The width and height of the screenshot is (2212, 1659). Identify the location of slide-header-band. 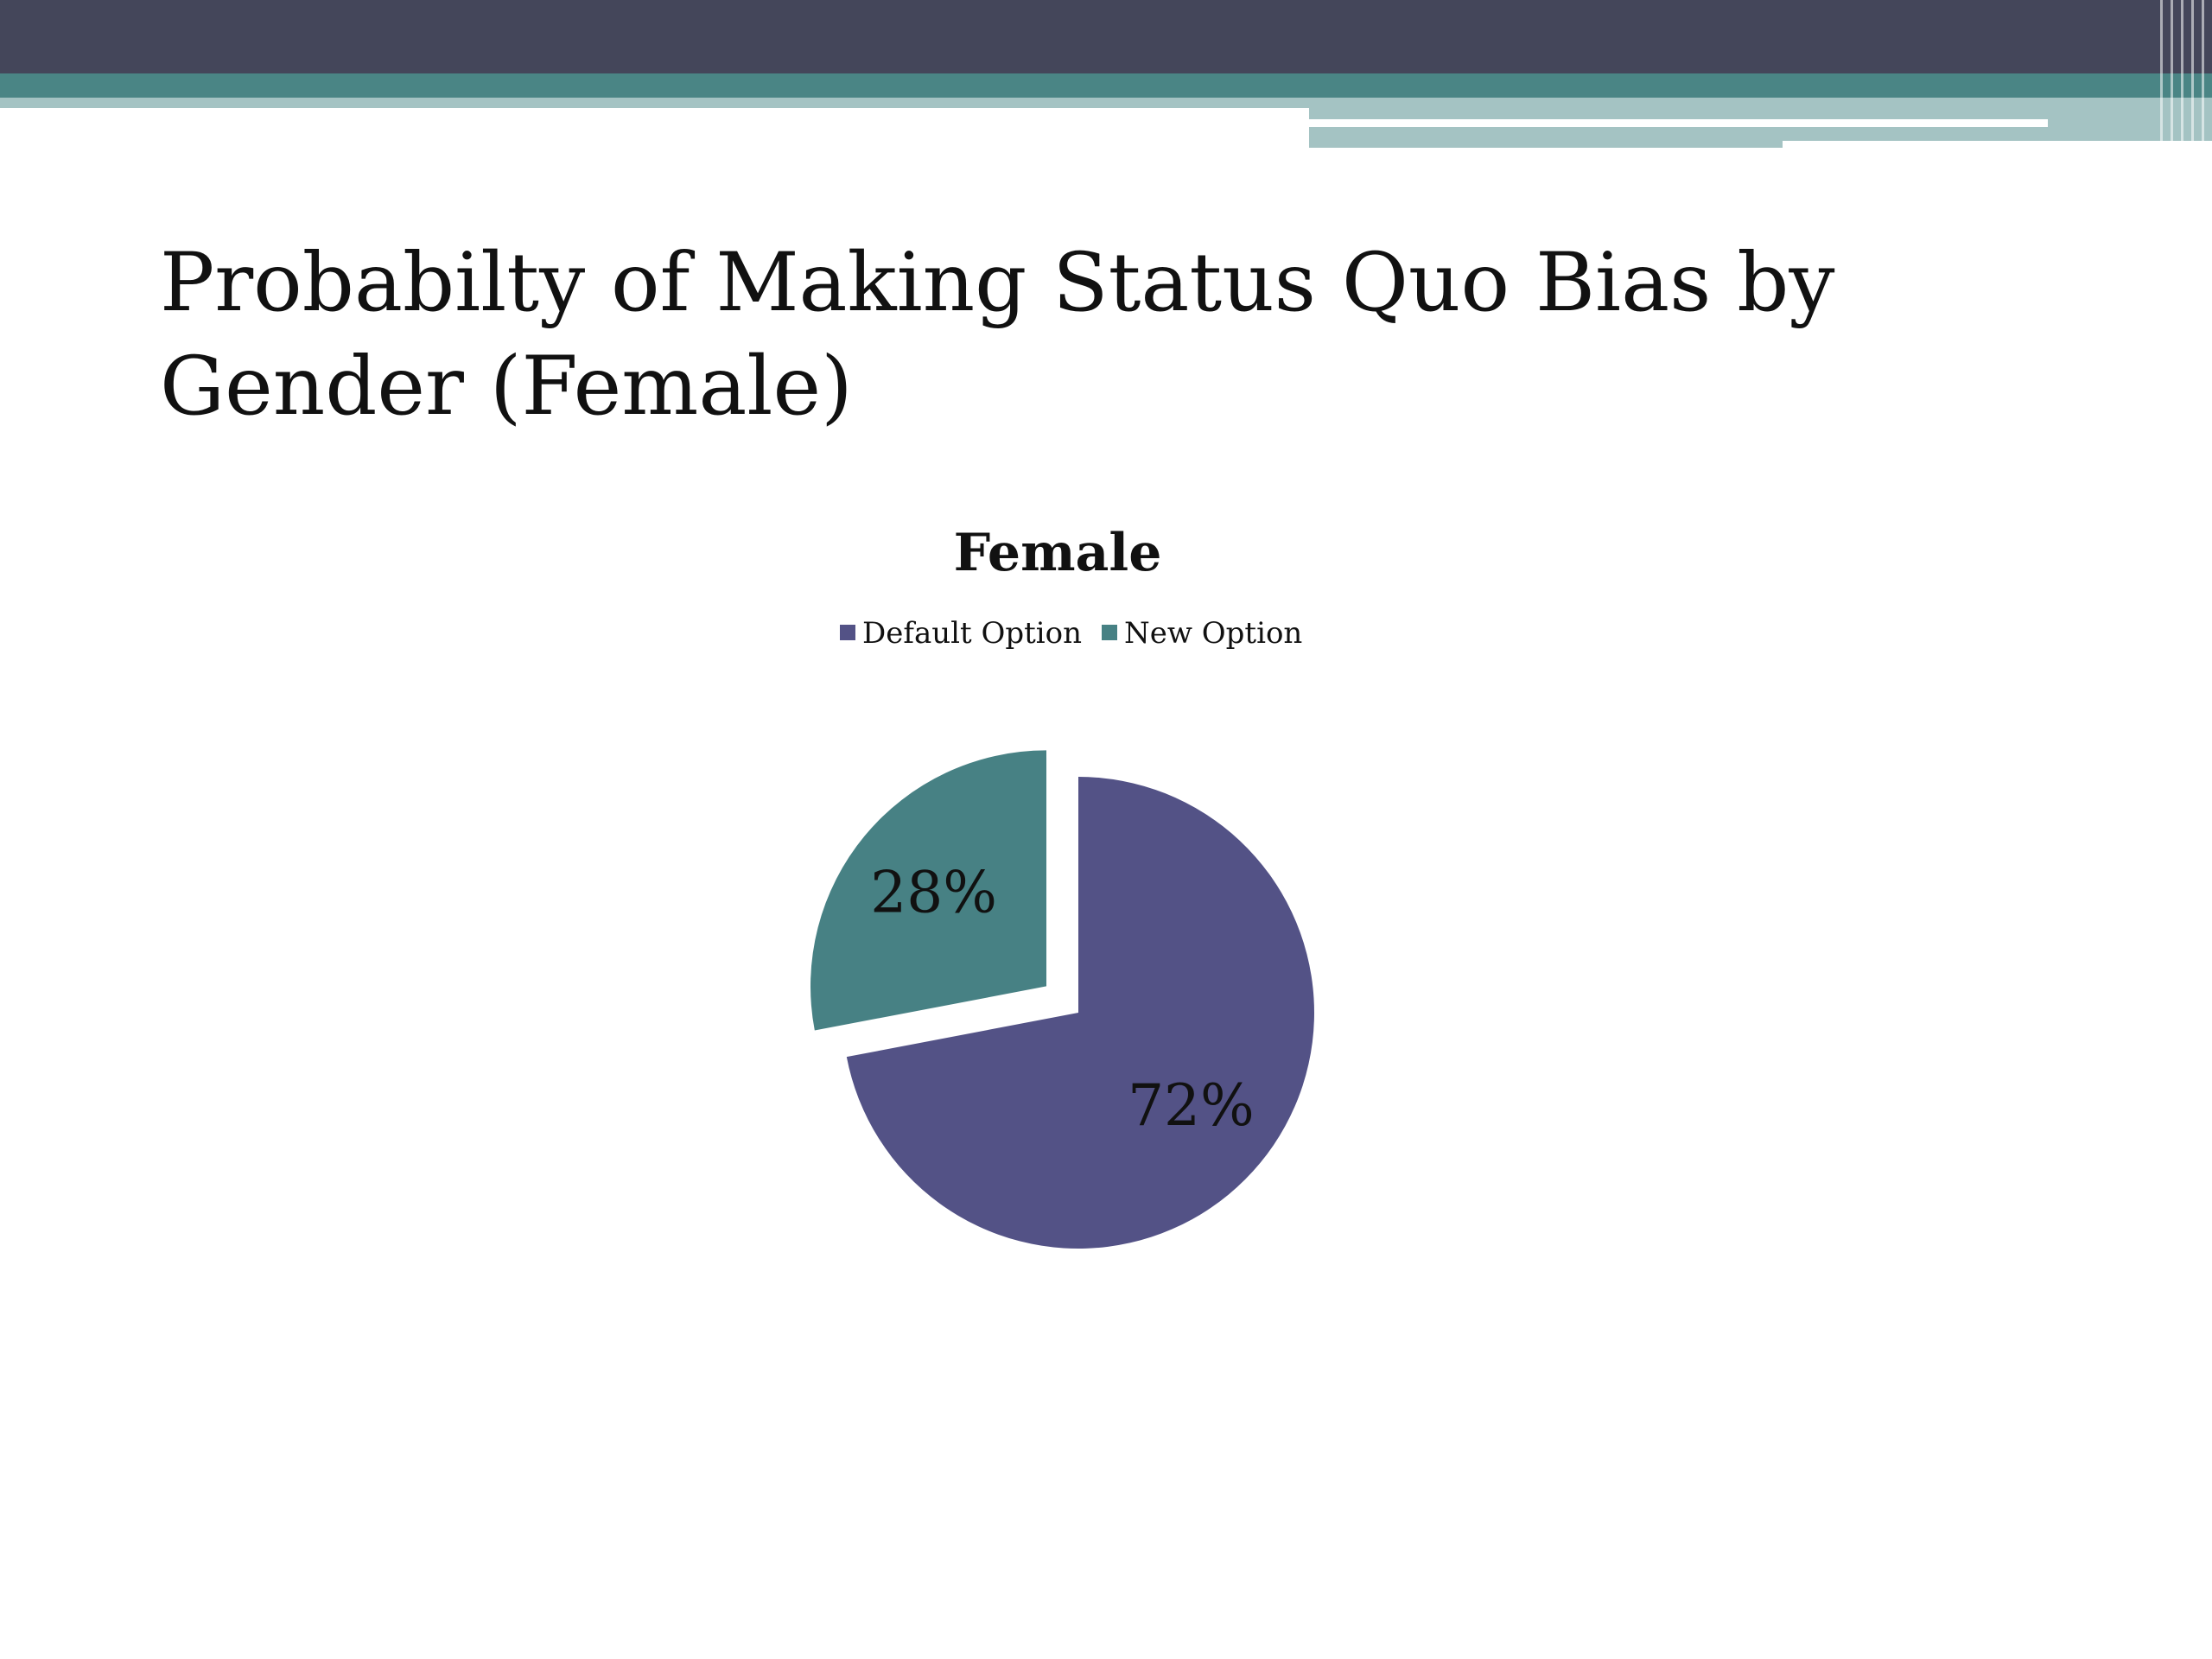
(1106, 36).